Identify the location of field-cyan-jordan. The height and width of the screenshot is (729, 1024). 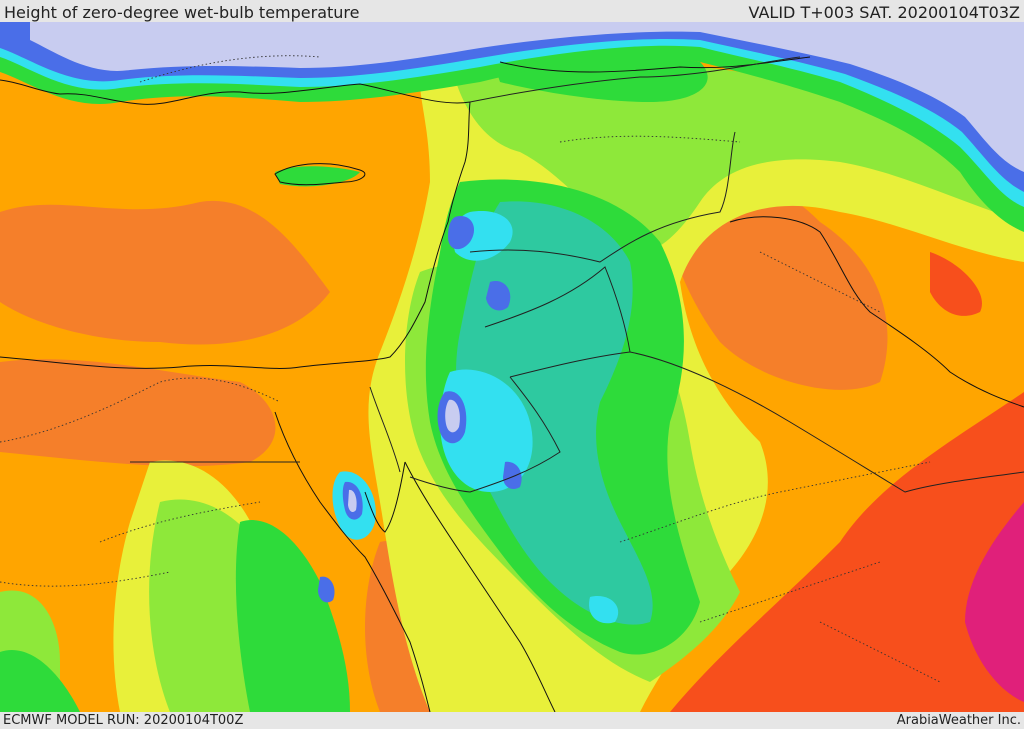
(486, 430).